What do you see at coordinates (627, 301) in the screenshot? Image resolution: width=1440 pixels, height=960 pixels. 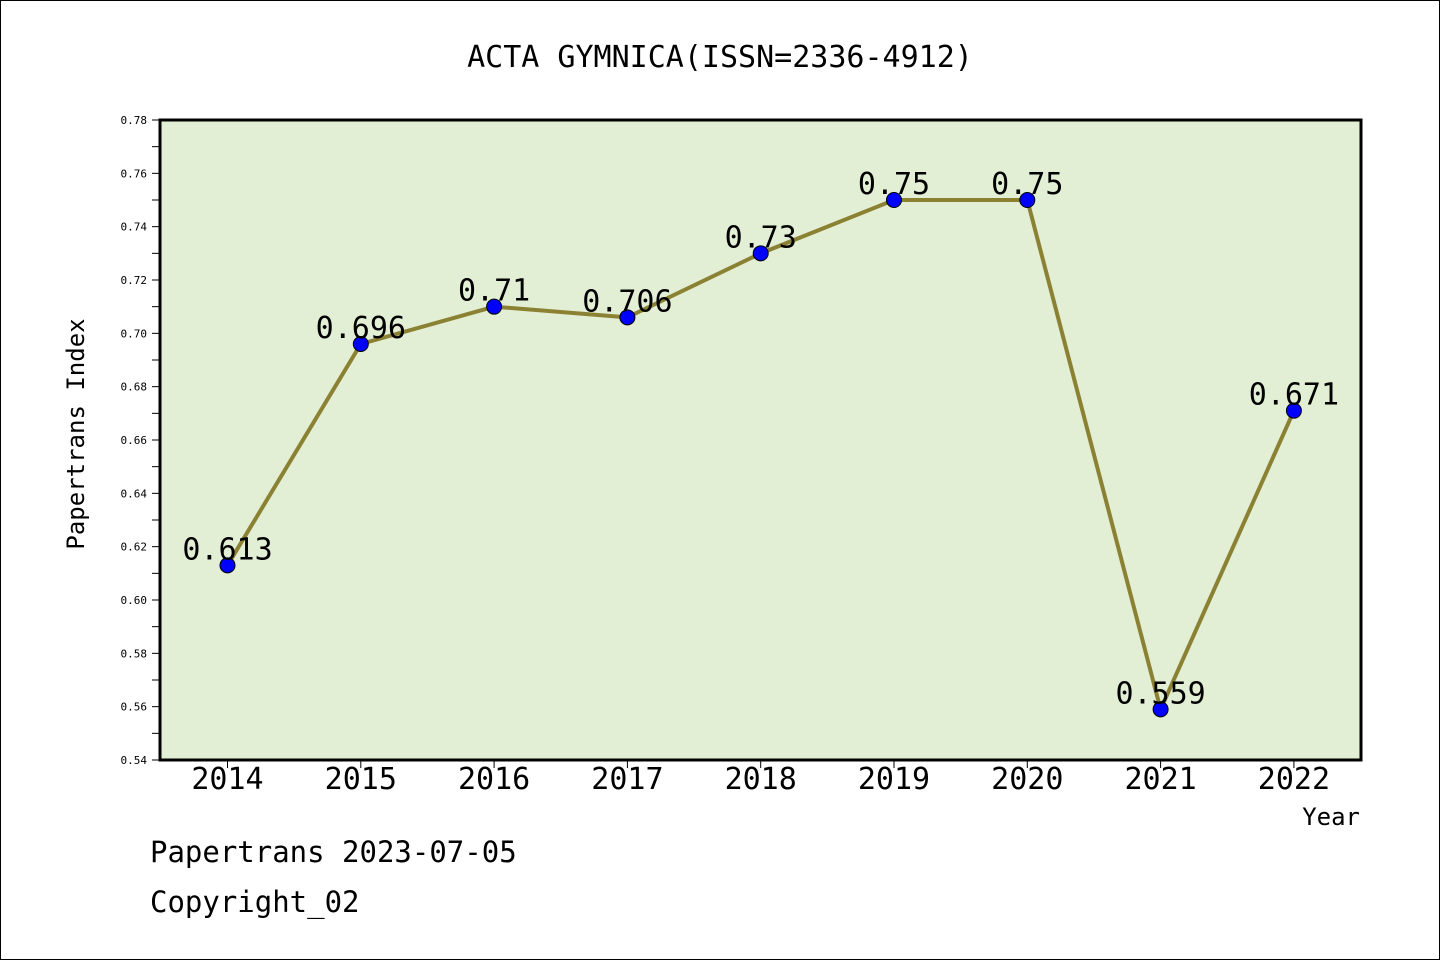 I see `data-label: 0.706` at bounding box center [627, 301].